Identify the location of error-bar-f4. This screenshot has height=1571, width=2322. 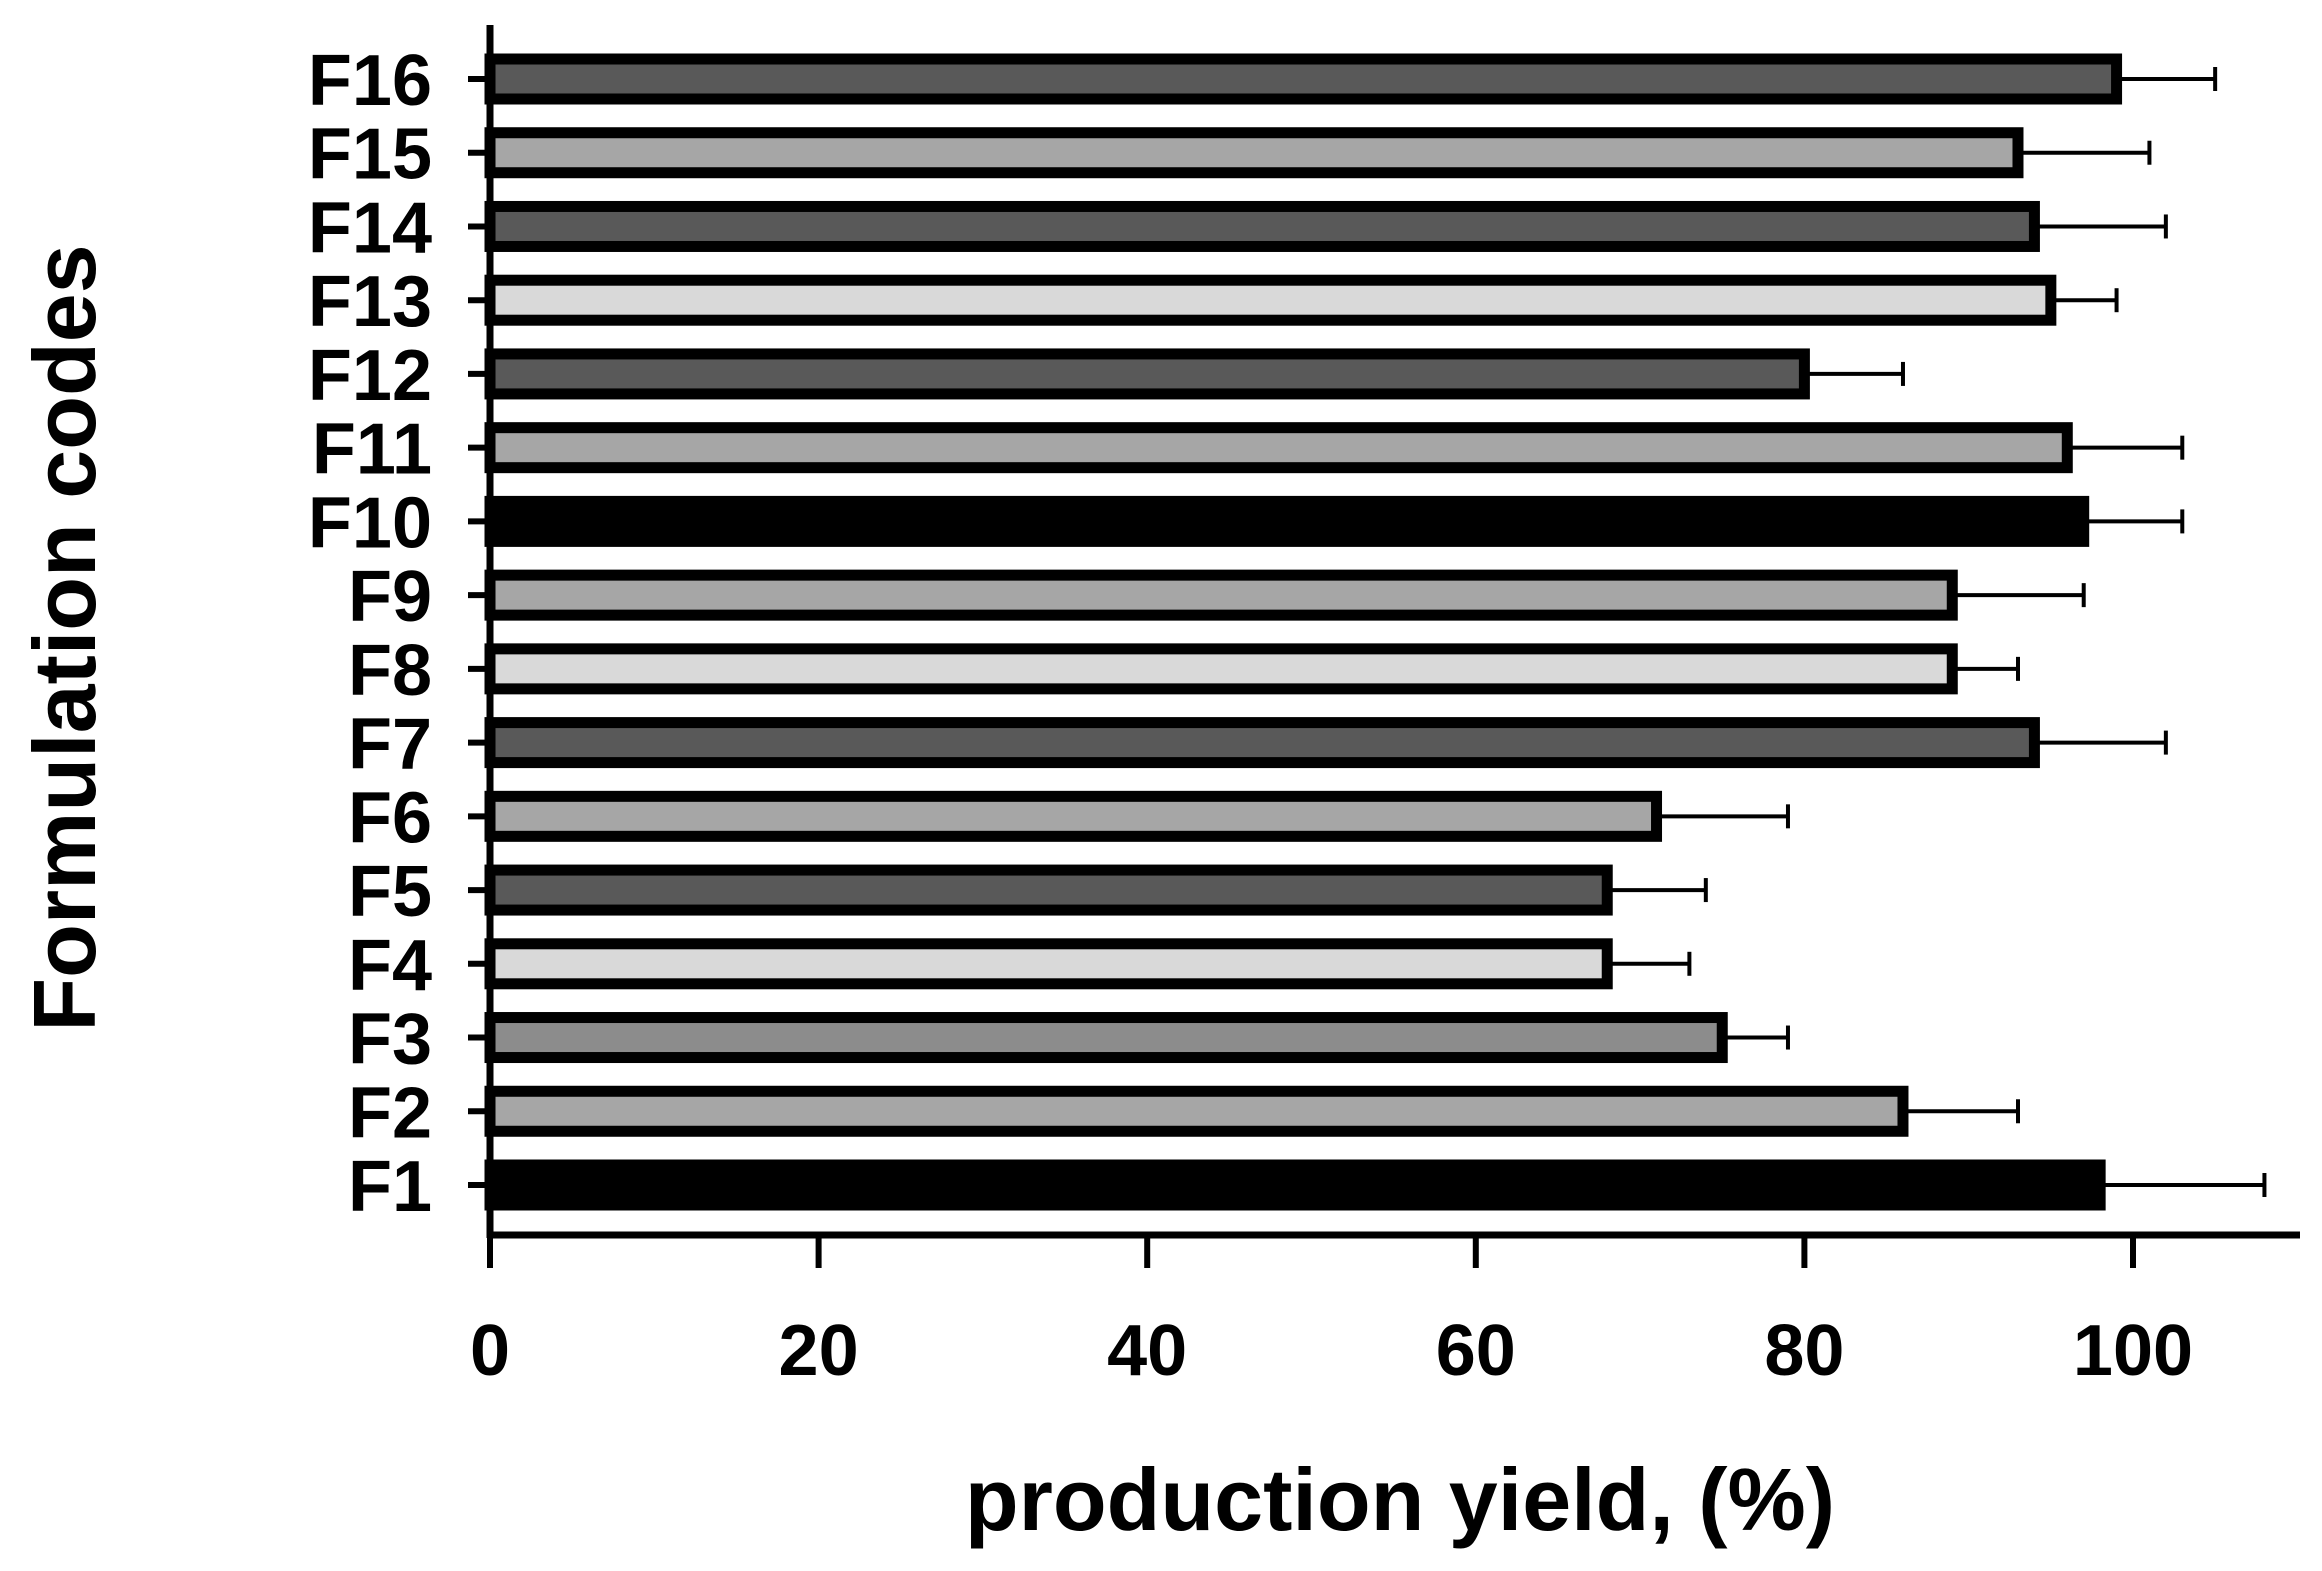
(1649, 963).